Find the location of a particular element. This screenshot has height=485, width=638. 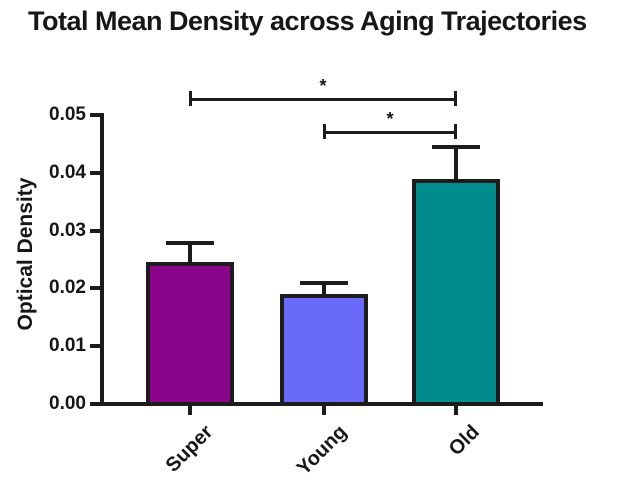

y-tick-label: 0.02 is located at coordinates (67, 287).